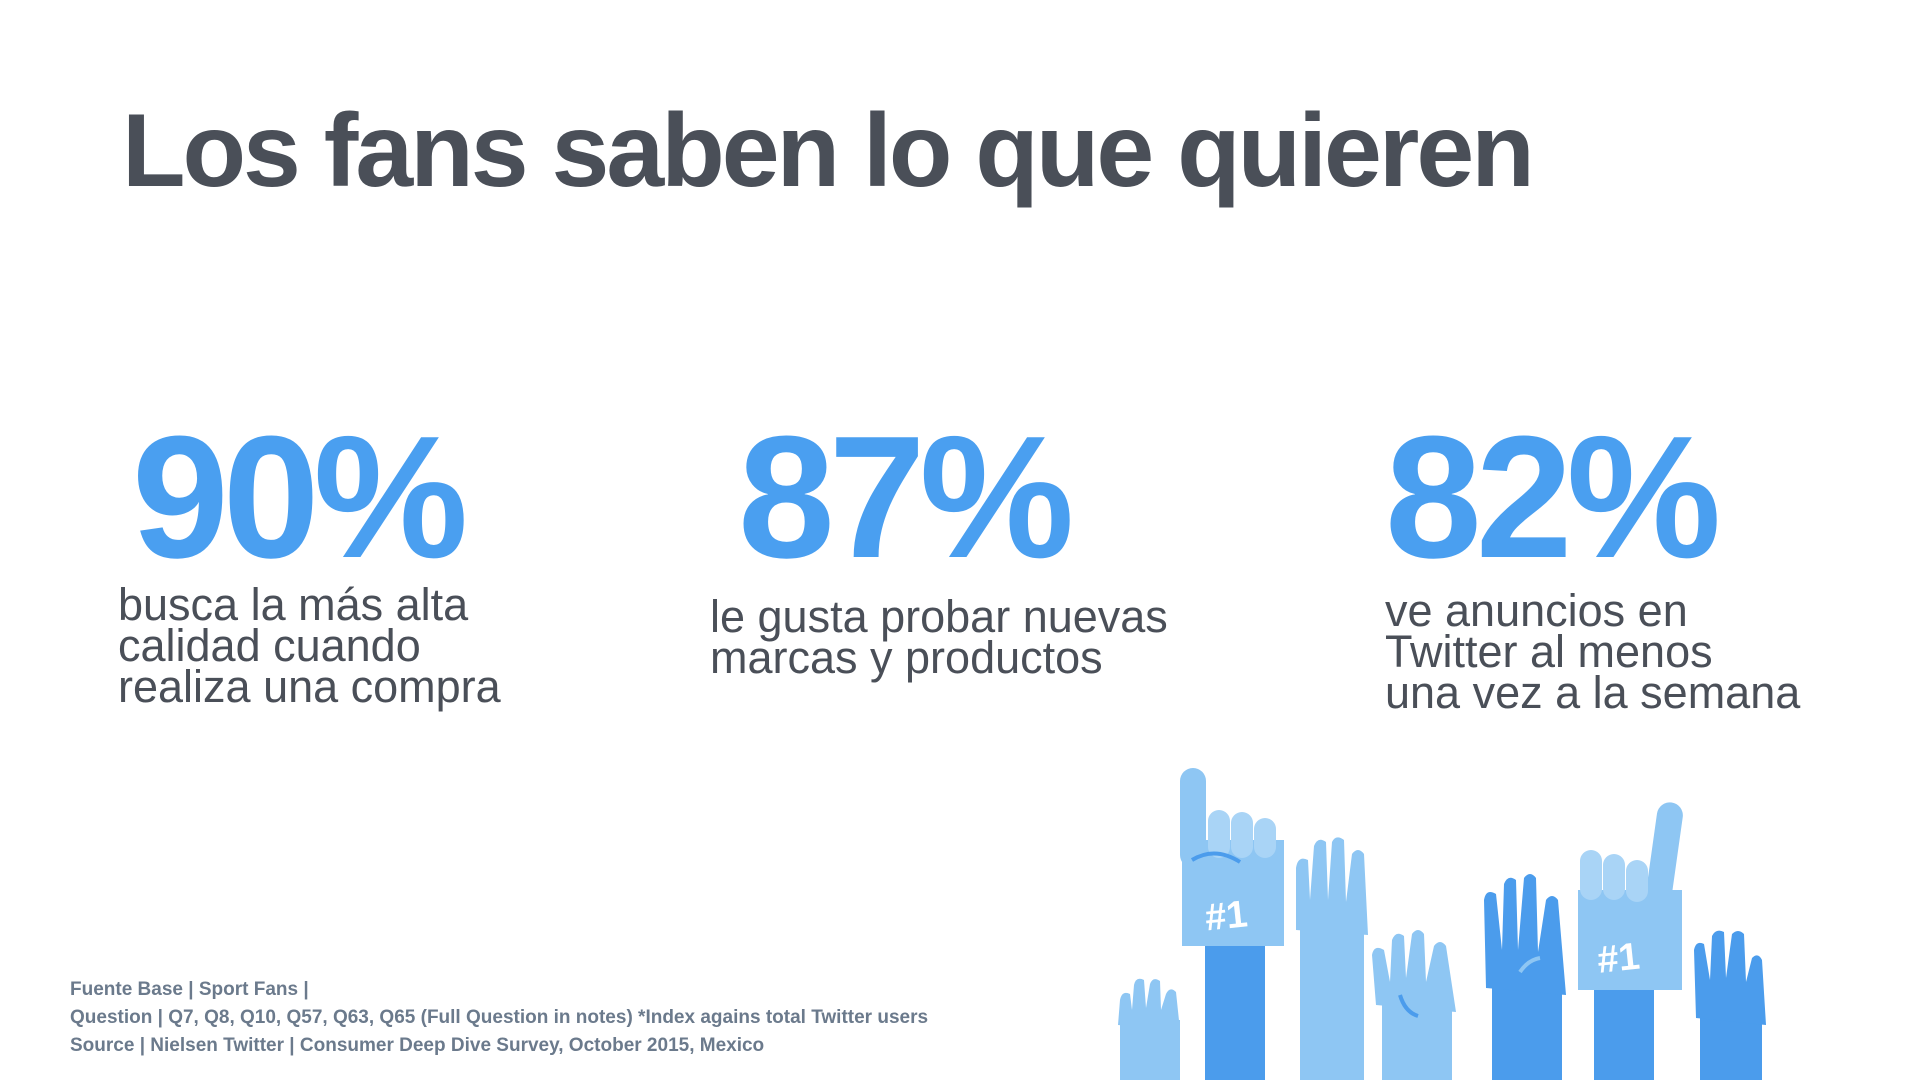 The height and width of the screenshot is (1080, 1920). Describe the element at coordinates (269, 645) in the screenshot. I see `stat-description-line: calidad cuando` at that location.